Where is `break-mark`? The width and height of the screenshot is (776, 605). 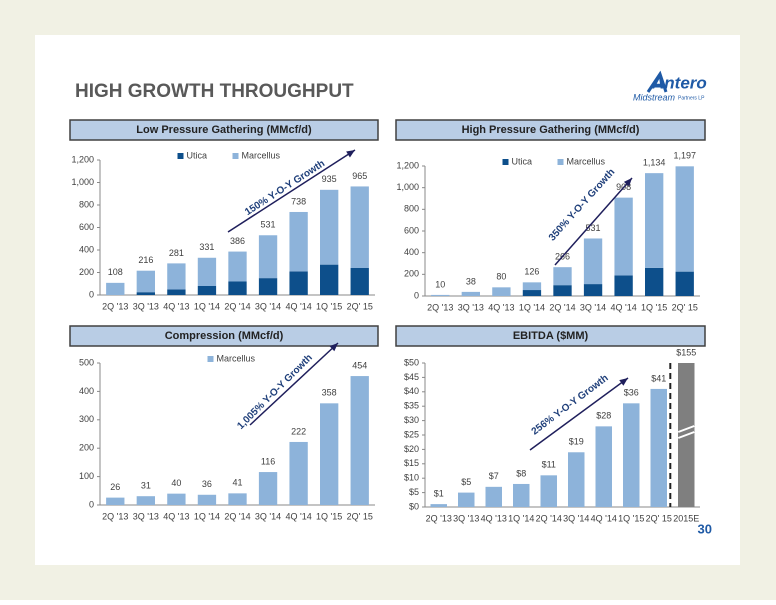
break-mark is located at coordinates (686, 432).